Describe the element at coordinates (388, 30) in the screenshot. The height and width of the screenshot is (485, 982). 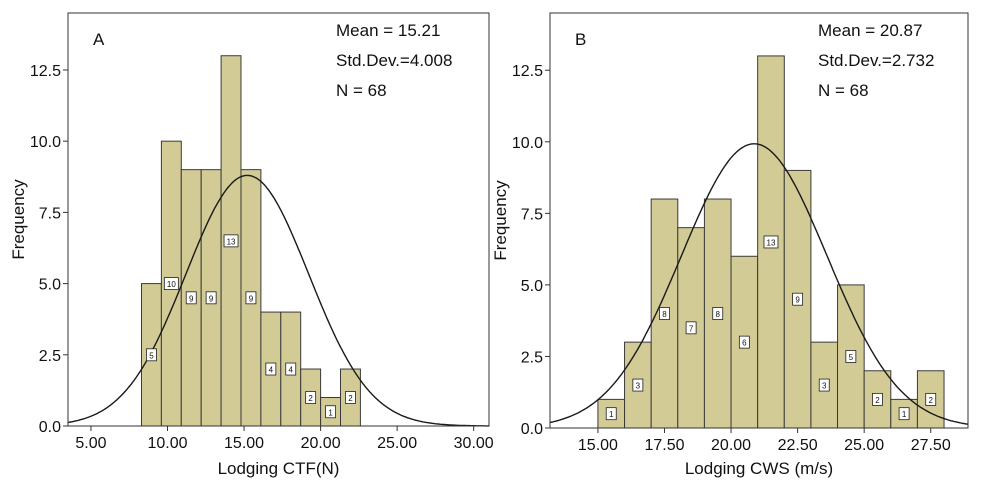
I see `panel-a-stat-mean: Mean = 15.21` at that location.